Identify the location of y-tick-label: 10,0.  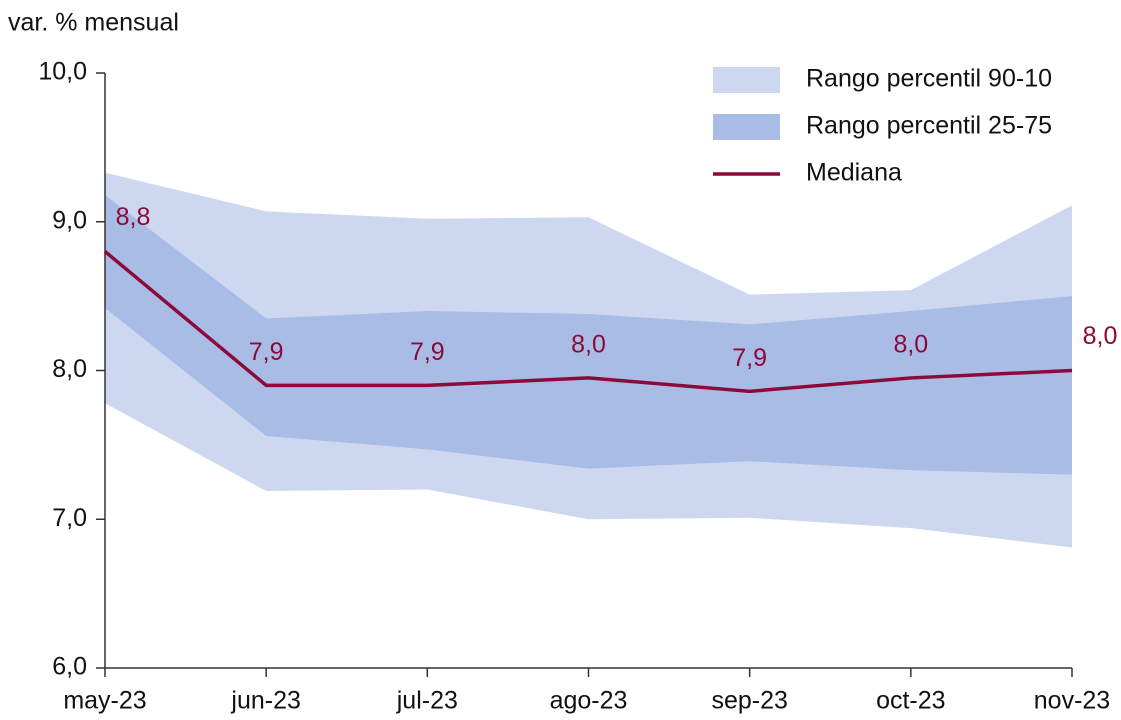
(62, 72).